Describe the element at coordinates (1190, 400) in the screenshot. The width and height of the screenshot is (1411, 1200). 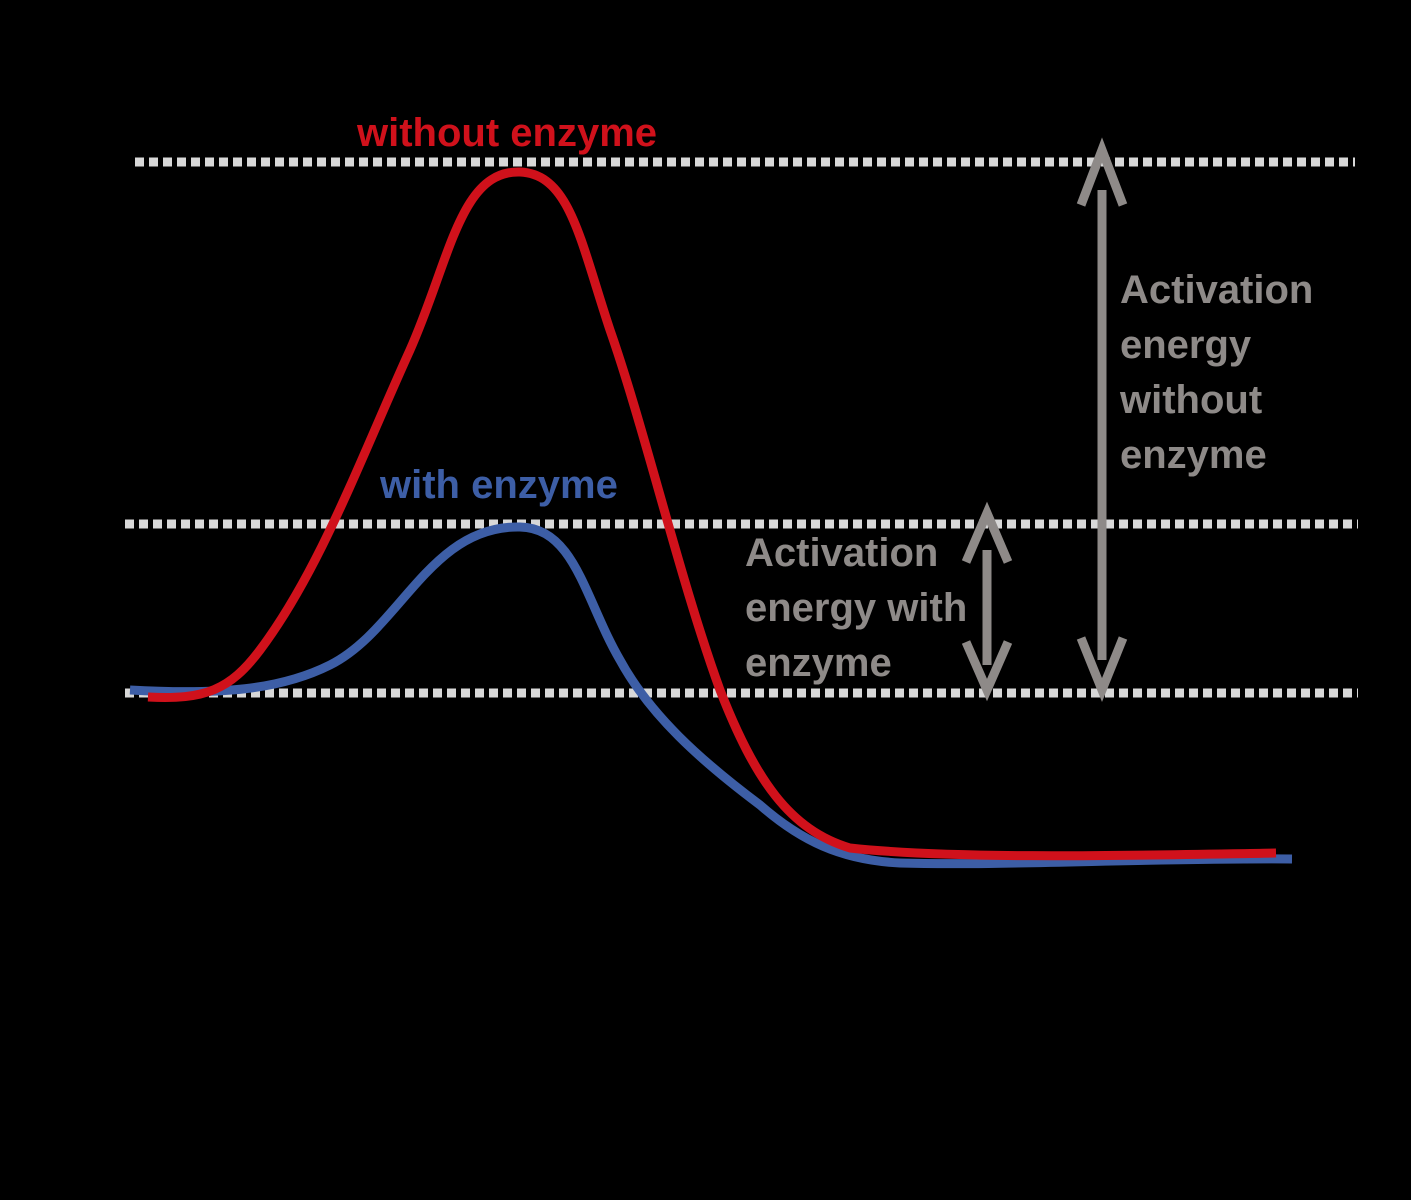
I see `activation-without-line-3: without` at that location.